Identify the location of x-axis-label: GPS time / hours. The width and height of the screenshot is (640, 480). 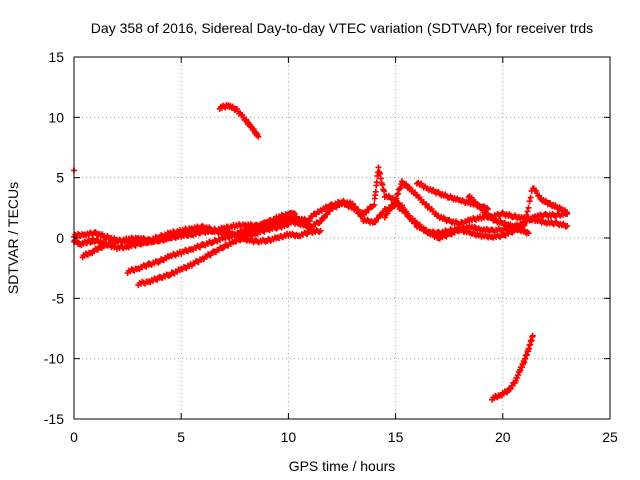
(342, 466).